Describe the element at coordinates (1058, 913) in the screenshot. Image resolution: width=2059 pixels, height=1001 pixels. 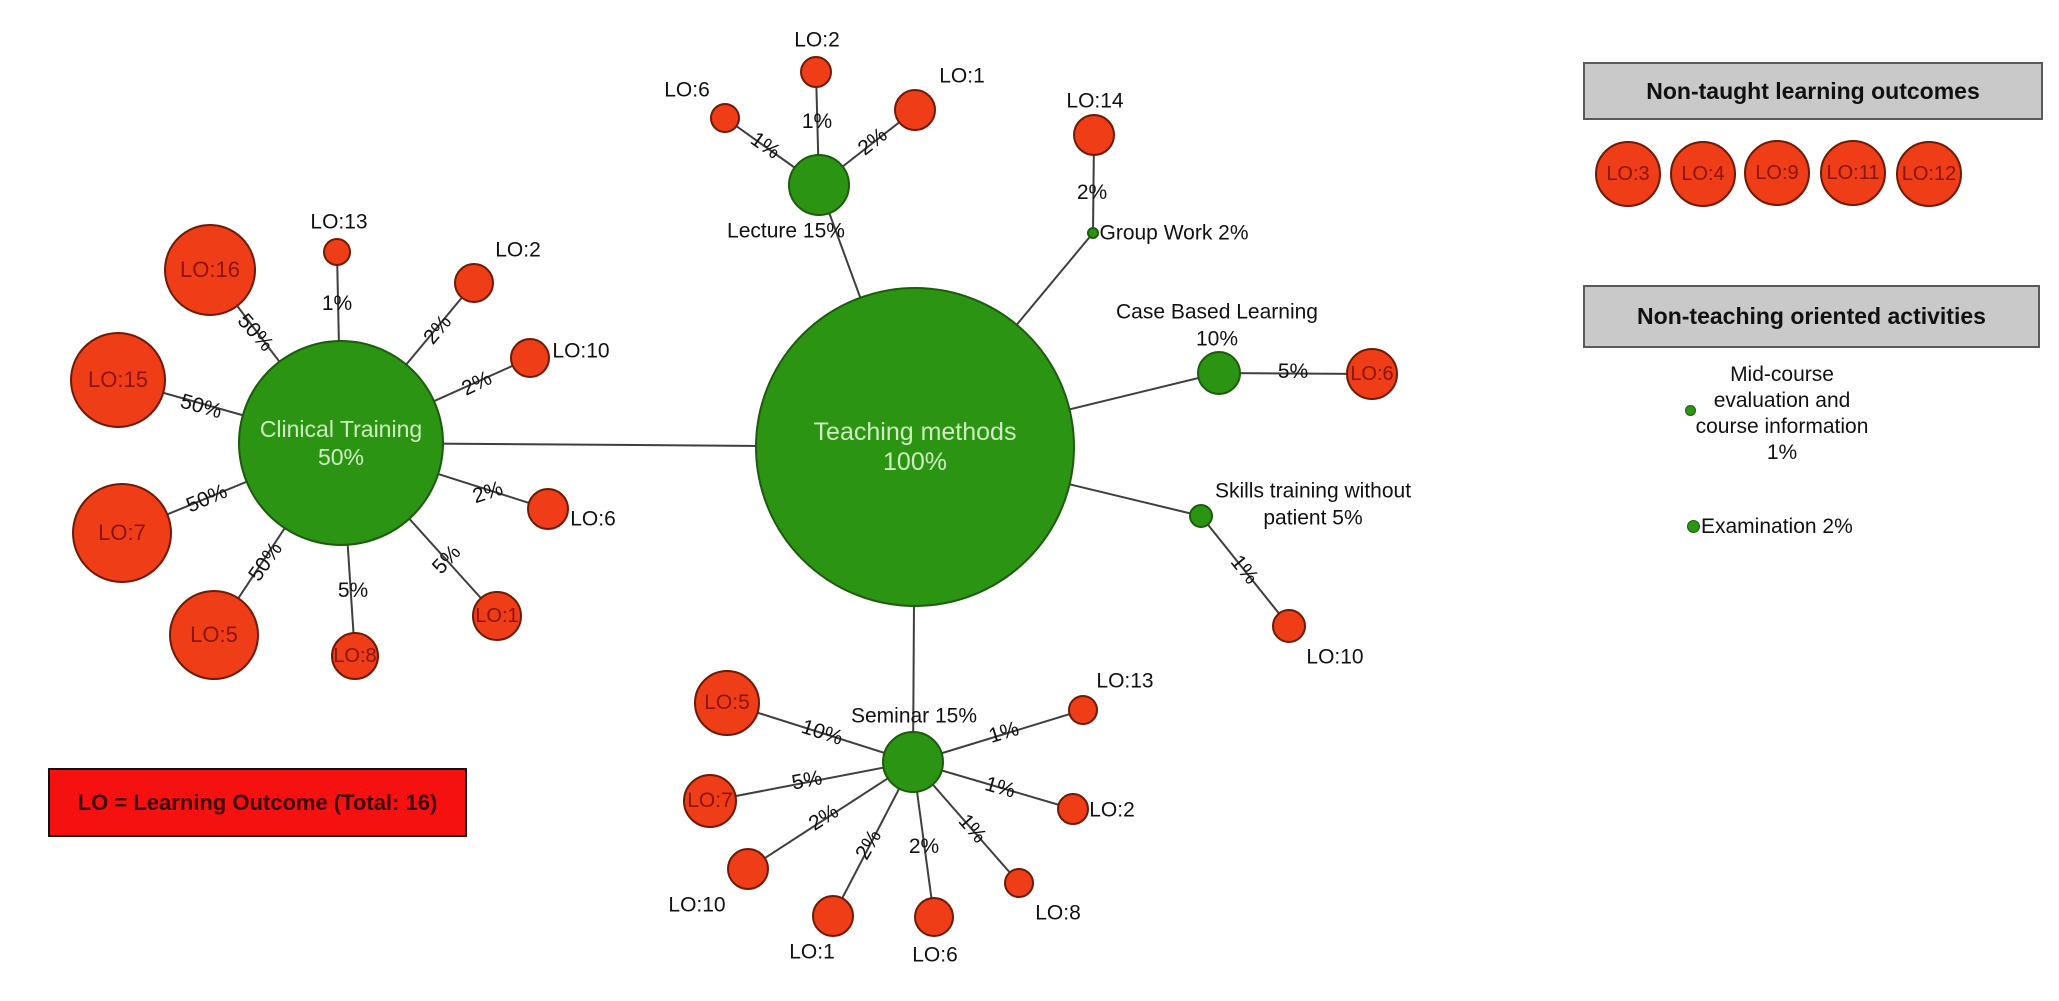
I see `label-seminar-lo8: LO:8` at that location.